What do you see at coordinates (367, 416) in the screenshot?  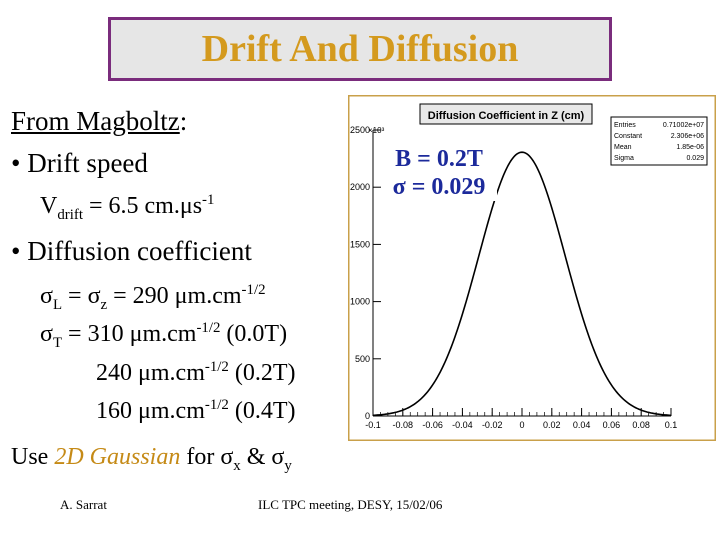 I see `y-tick-label: 0` at bounding box center [367, 416].